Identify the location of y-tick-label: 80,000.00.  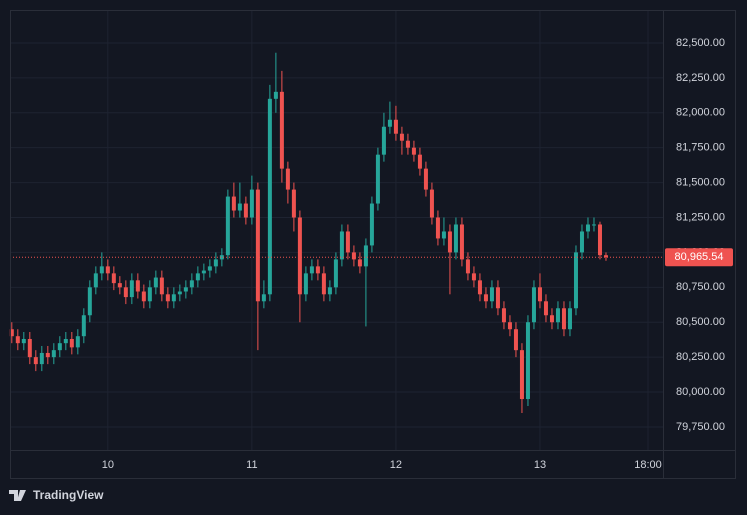
(700, 392).